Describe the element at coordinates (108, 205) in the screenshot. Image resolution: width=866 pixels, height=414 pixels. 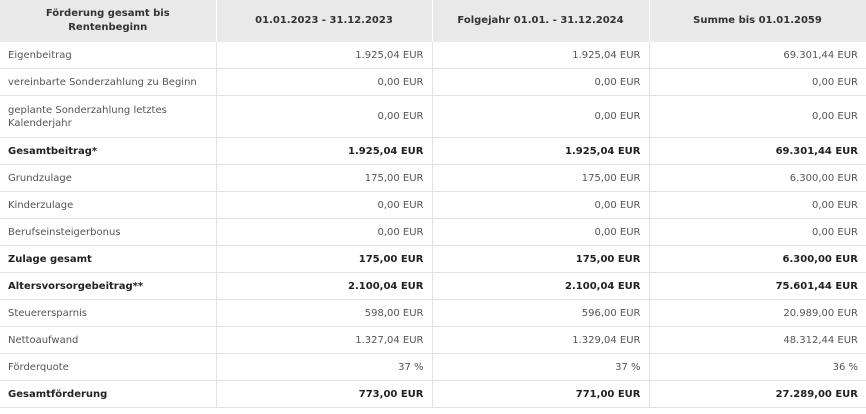
I see `row-label: Kinderzulage` at that location.